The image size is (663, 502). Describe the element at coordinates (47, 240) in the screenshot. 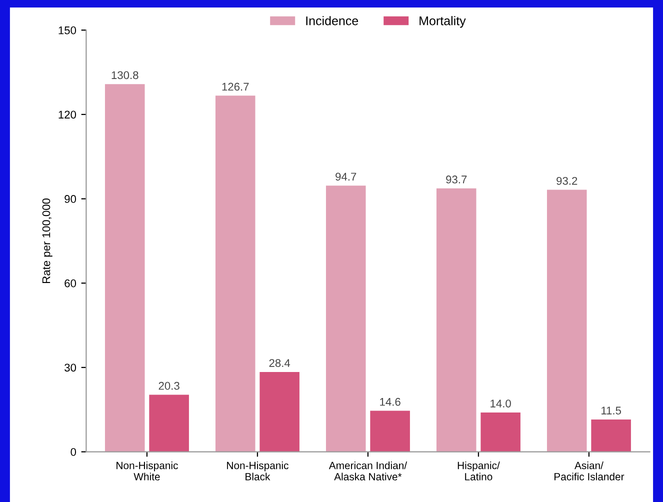

I see `y-axis-title: Rate per 100,000` at that location.